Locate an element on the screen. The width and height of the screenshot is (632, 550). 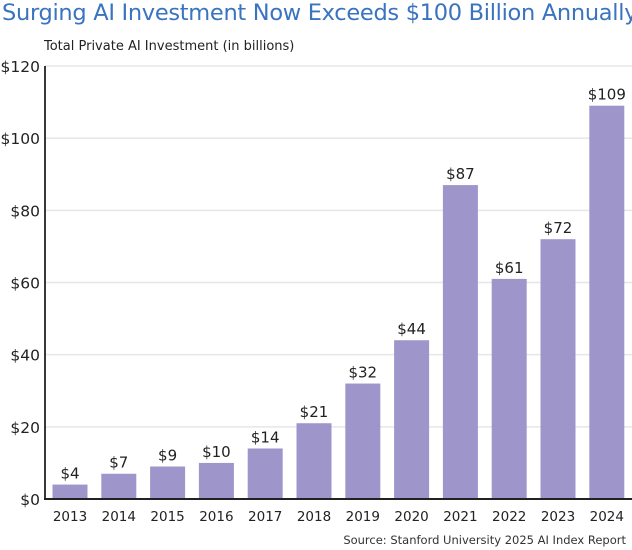
x-tick-label: 2016 is located at coordinates (216, 517).